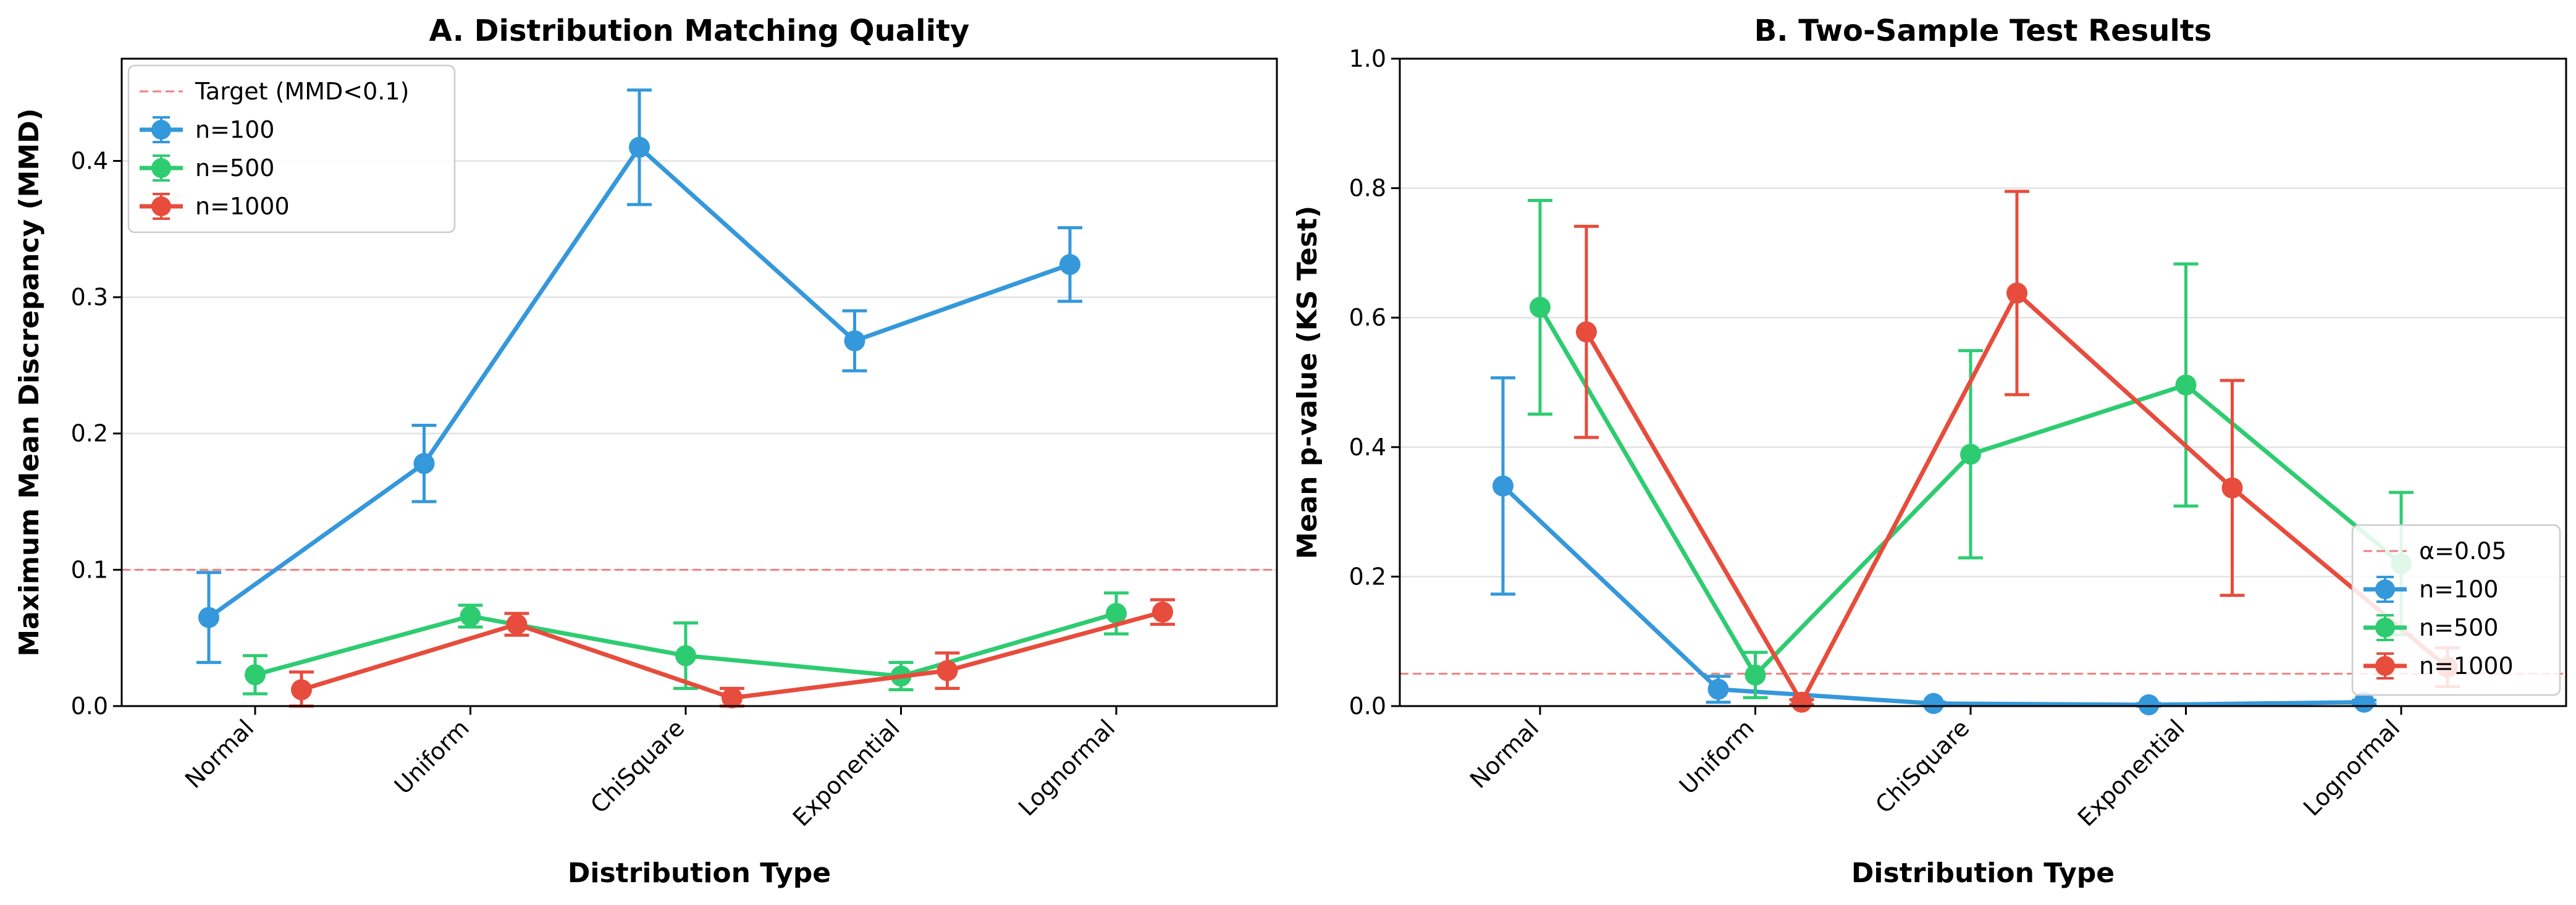 This screenshot has height=905, width=2576. What do you see at coordinates (1367, 188) in the screenshot?
I see `y-tick-label: 0.8` at bounding box center [1367, 188].